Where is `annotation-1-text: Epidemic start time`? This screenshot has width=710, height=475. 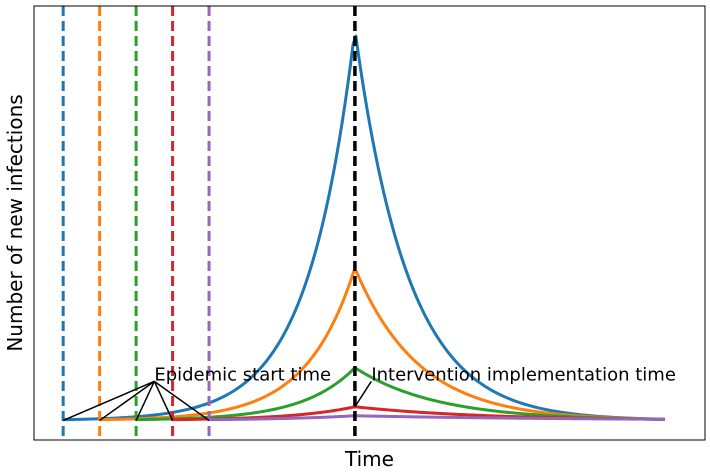
annotation-1-text: Epidemic start time is located at coordinates (242, 374).